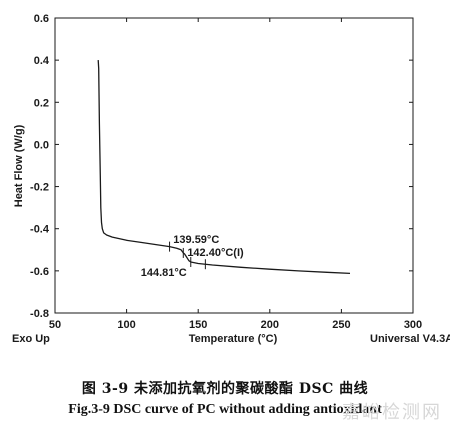  I want to click on y-tick-label: -0.4, so click(40, 230).